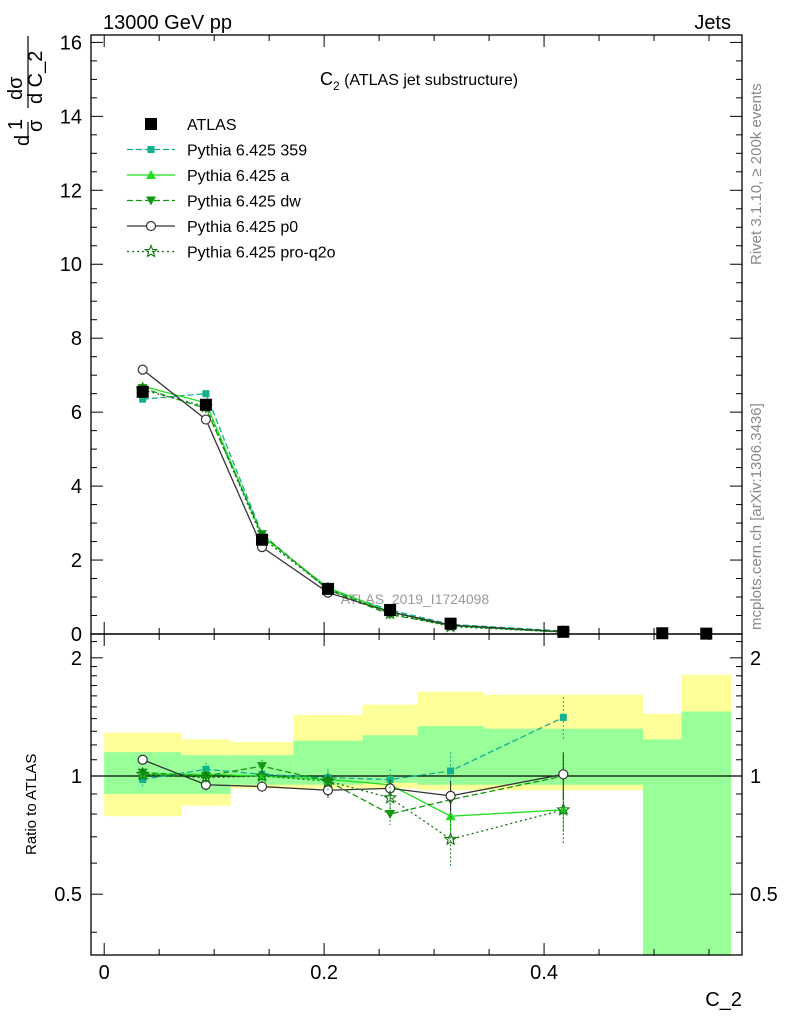 The image size is (786, 1024). What do you see at coordinates (336, 86) in the screenshot?
I see `title-sub: 2` at bounding box center [336, 86].